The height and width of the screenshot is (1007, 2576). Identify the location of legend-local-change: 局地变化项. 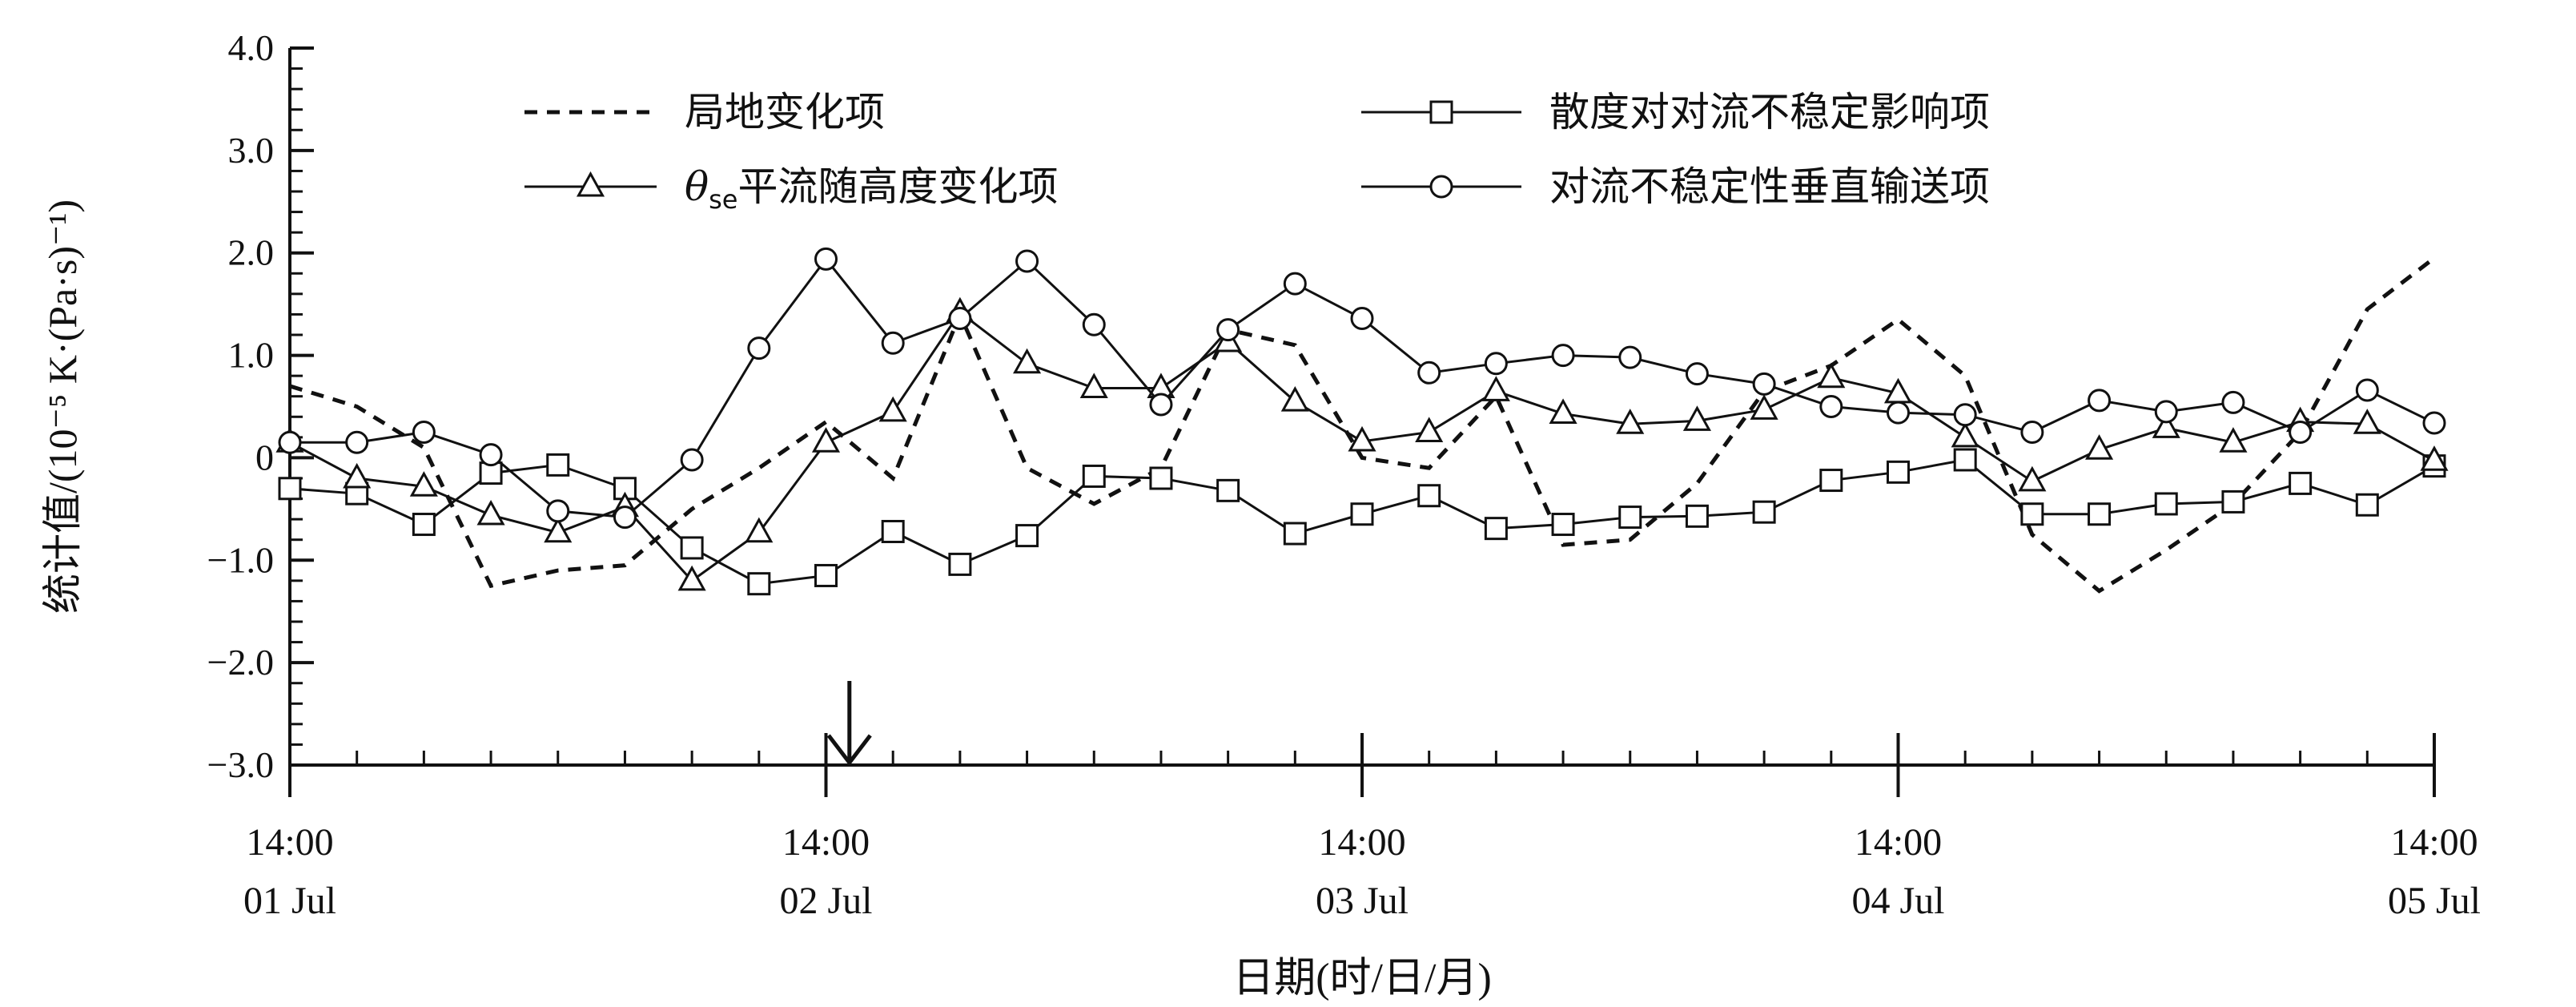
(704, 112).